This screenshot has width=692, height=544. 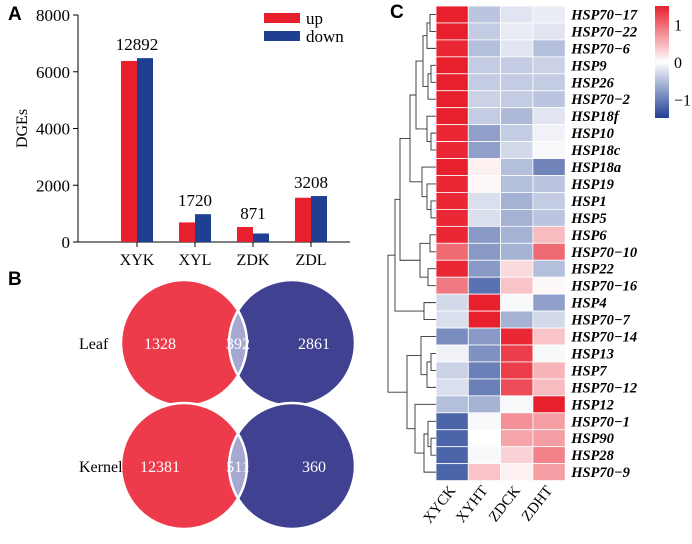 I want to click on row-label: HSP19, so click(x=592, y=185).